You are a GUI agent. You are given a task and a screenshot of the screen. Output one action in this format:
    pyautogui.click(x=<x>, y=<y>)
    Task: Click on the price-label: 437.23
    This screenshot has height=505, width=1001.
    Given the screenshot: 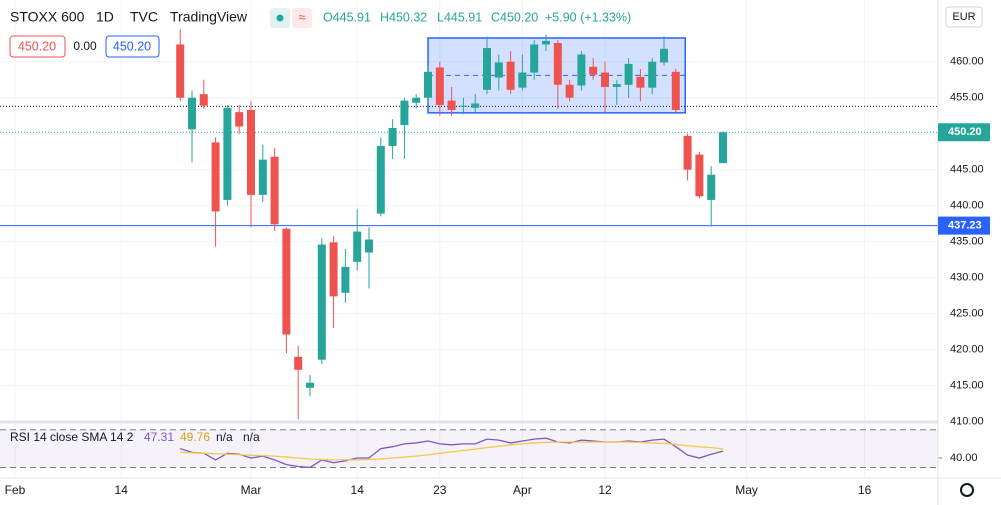 What is the action you would take?
    pyautogui.click(x=965, y=226)
    